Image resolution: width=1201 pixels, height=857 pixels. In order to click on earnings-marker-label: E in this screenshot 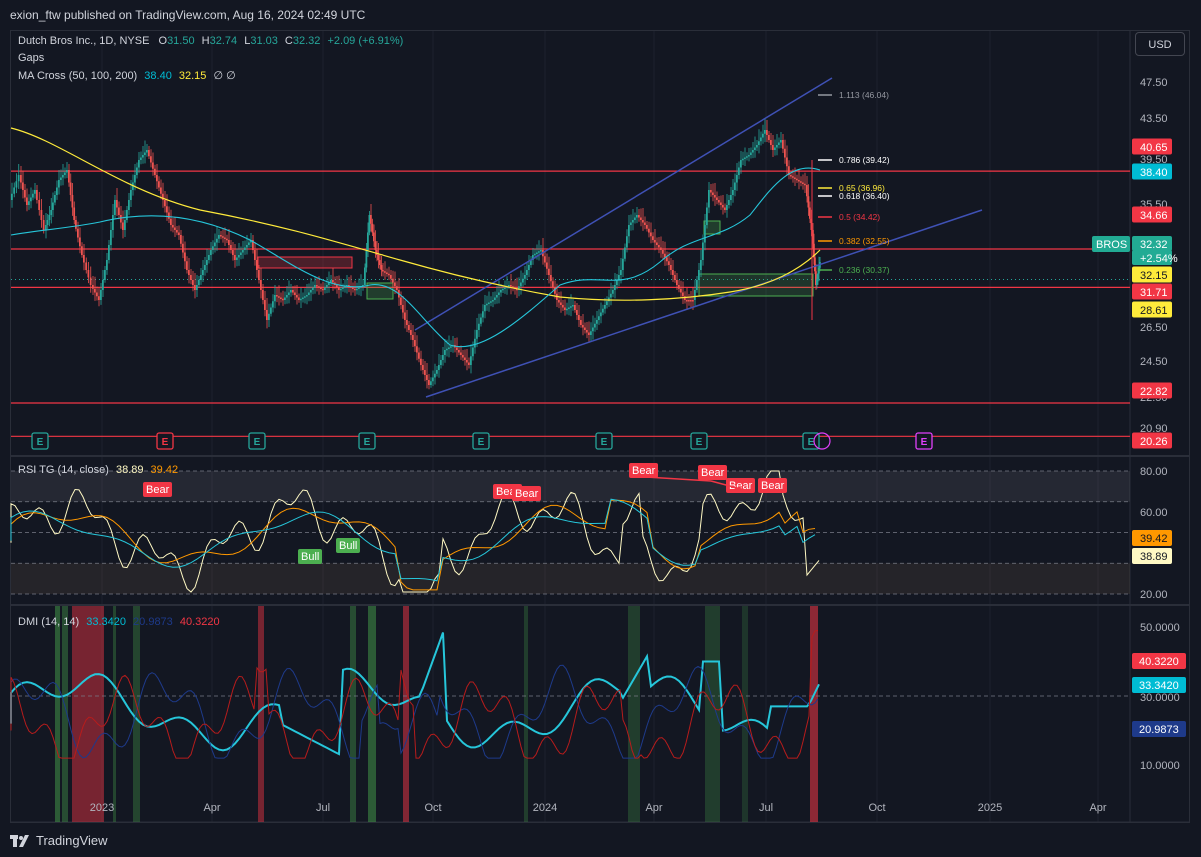, I will do `click(924, 442)`.